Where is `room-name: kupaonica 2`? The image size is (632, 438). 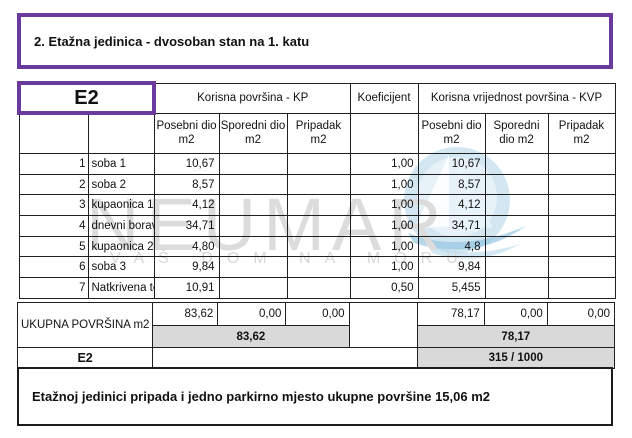 room-name: kupaonica 2 is located at coordinates (121, 246).